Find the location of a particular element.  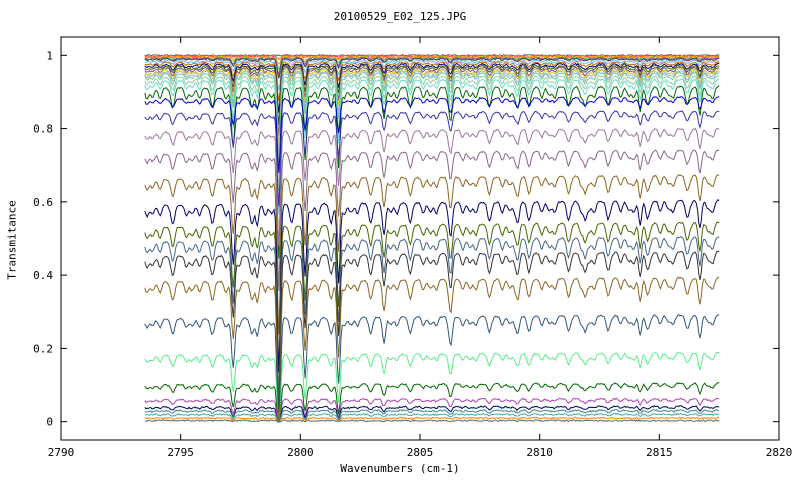

x-tick-label: 2815 is located at coordinates (659, 452).